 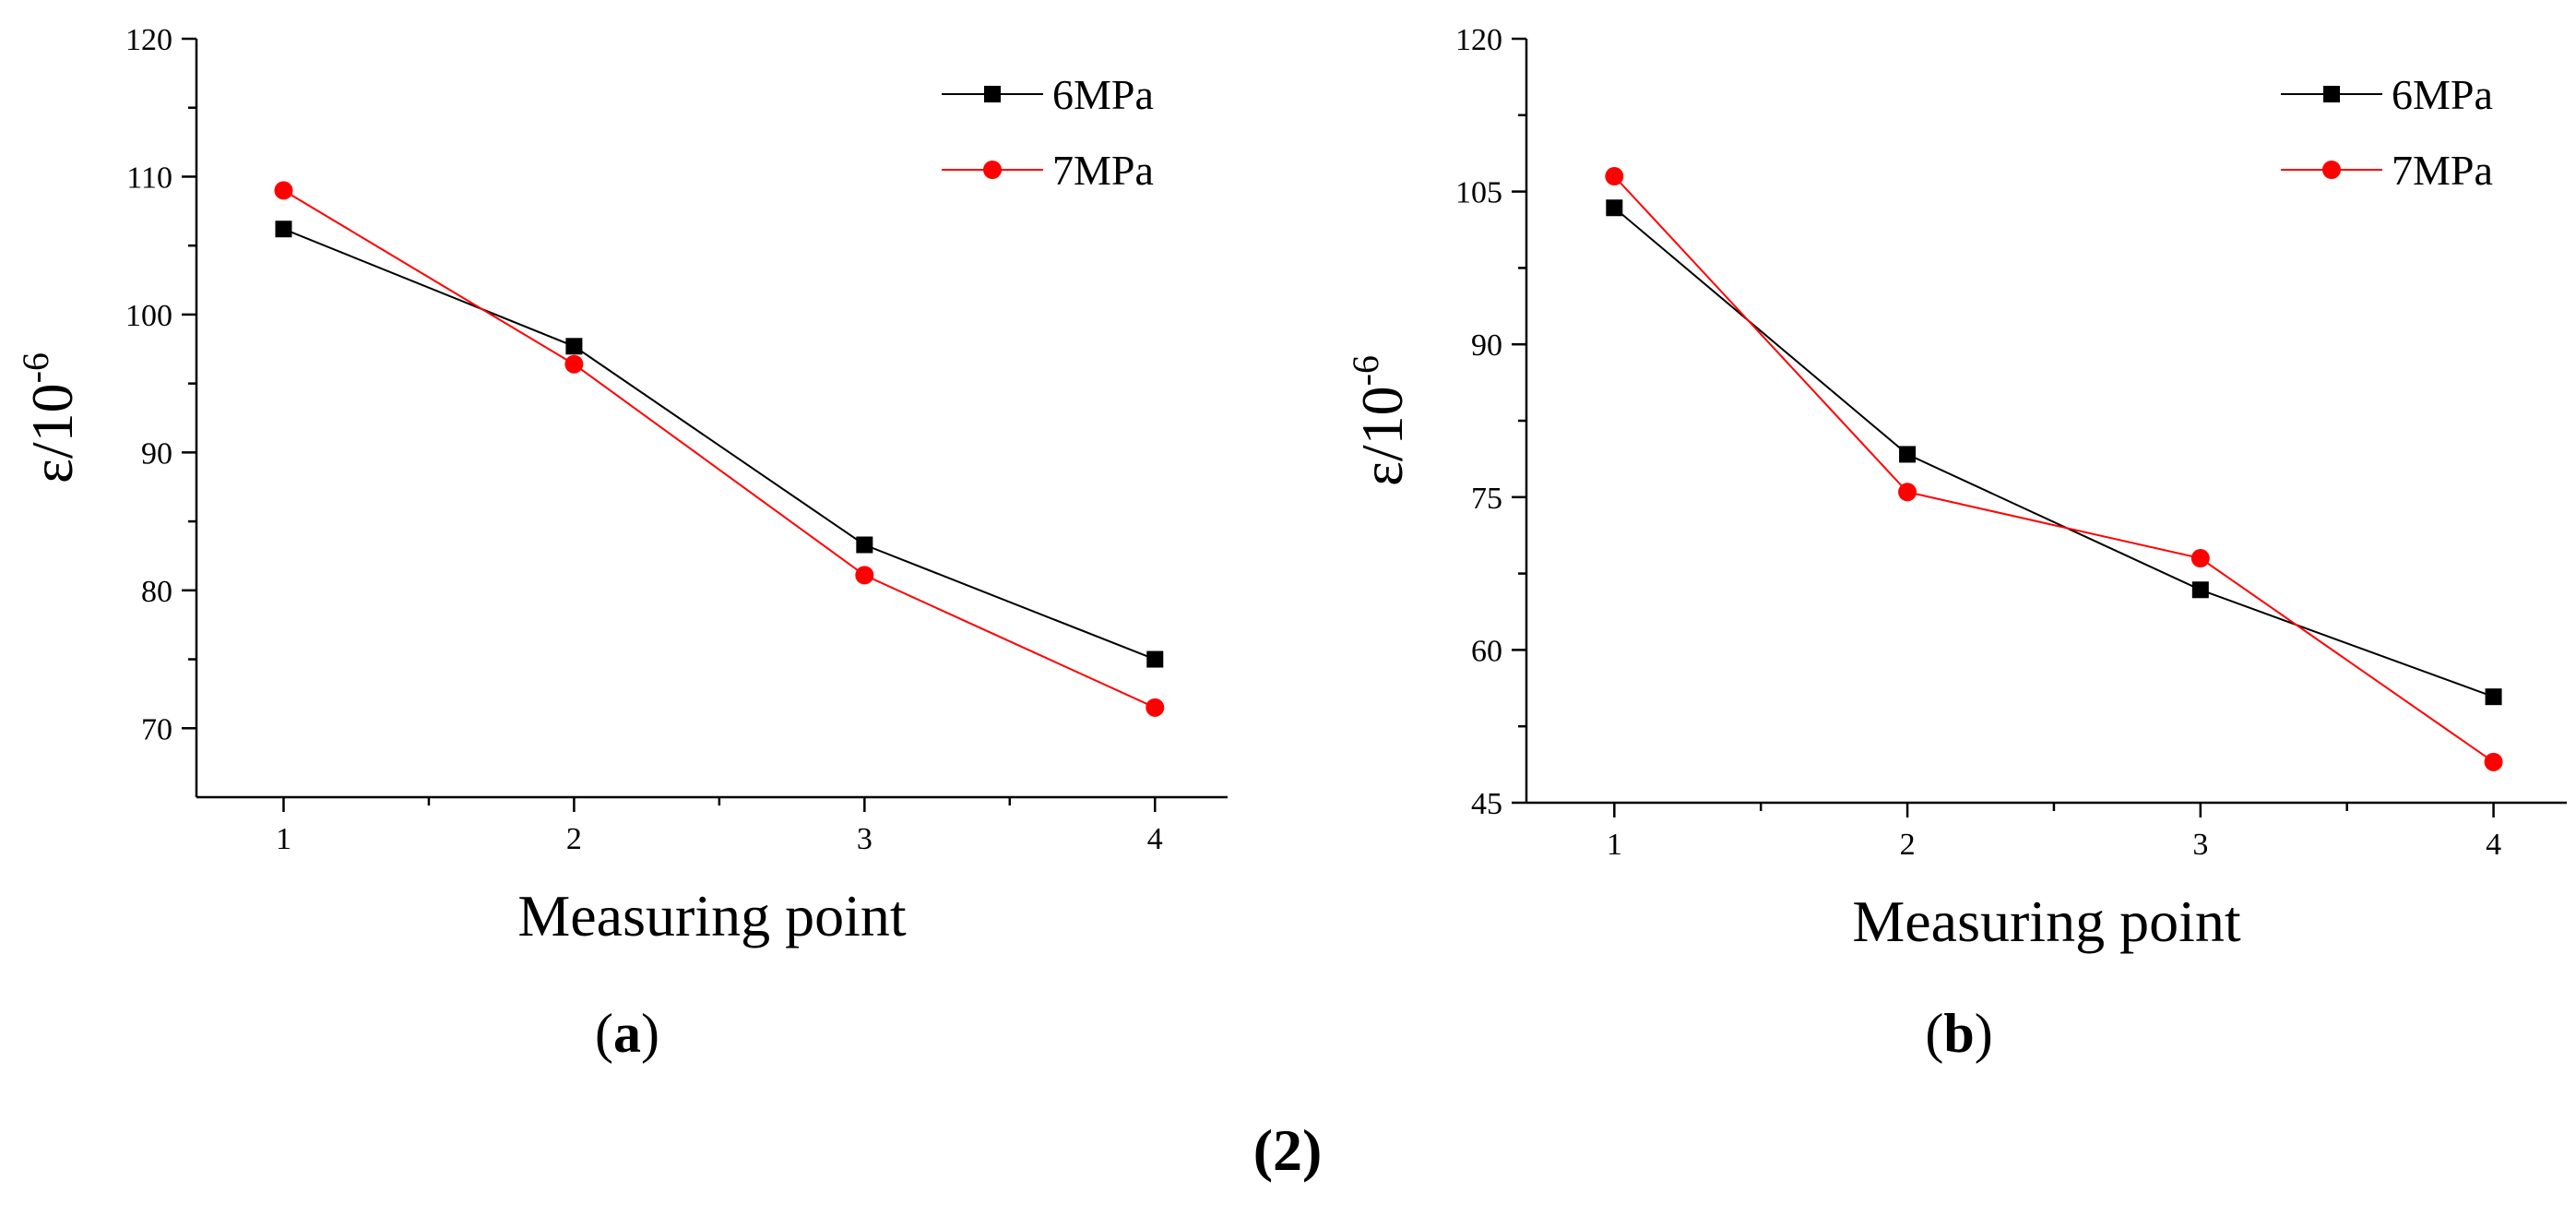 I want to click on y-tick-label: 110, so click(x=149, y=178).